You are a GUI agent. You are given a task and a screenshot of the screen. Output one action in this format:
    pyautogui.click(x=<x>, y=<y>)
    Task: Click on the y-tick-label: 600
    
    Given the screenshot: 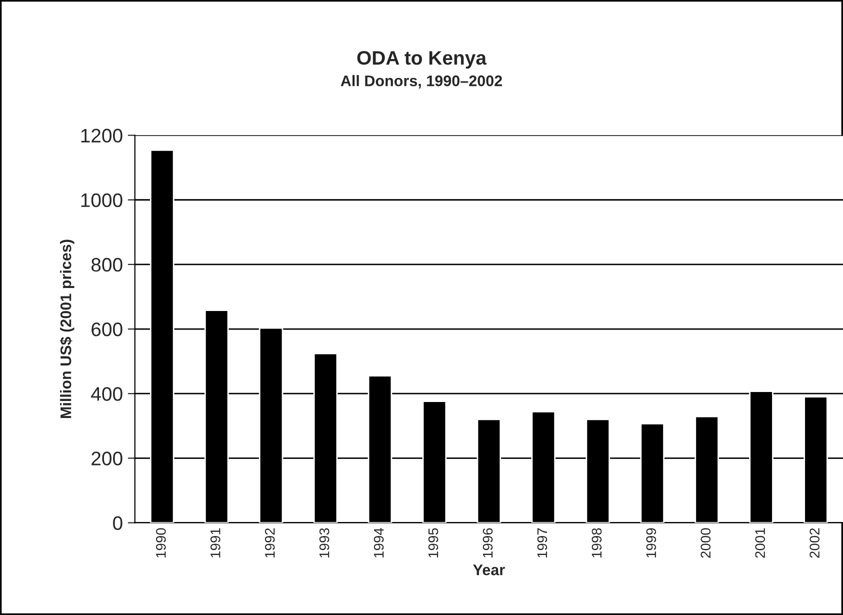 What is the action you would take?
    pyautogui.click(x=107, y=329)
    